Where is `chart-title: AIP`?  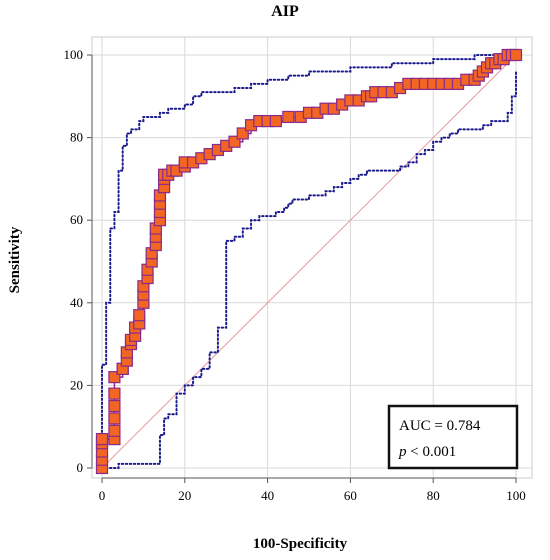
chart-title: AIP is located at coordinates (285, 11).